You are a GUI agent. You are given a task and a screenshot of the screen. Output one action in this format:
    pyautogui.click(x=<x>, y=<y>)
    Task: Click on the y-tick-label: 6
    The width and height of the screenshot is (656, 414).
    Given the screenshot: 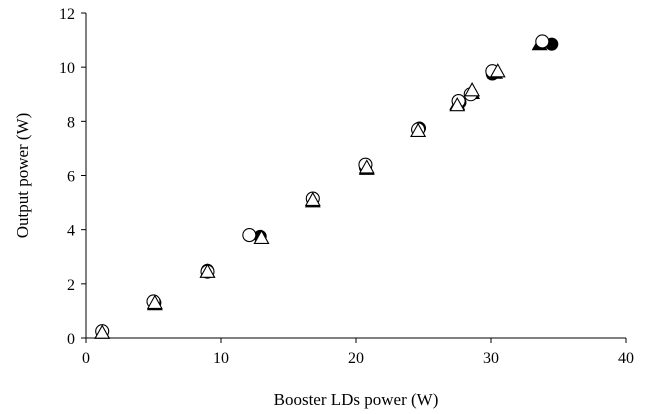 What is the action you would take?
    pyautogui.click(x=71, y=177)
    